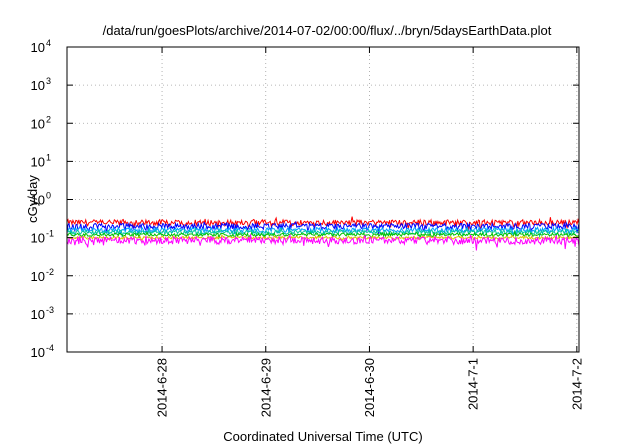 The image size is (640, 448). What do you see at coordinates (162, 387) in the screenshot?
I see `x-tick-label: 2014-6-28` at bounding box center [162, 387].